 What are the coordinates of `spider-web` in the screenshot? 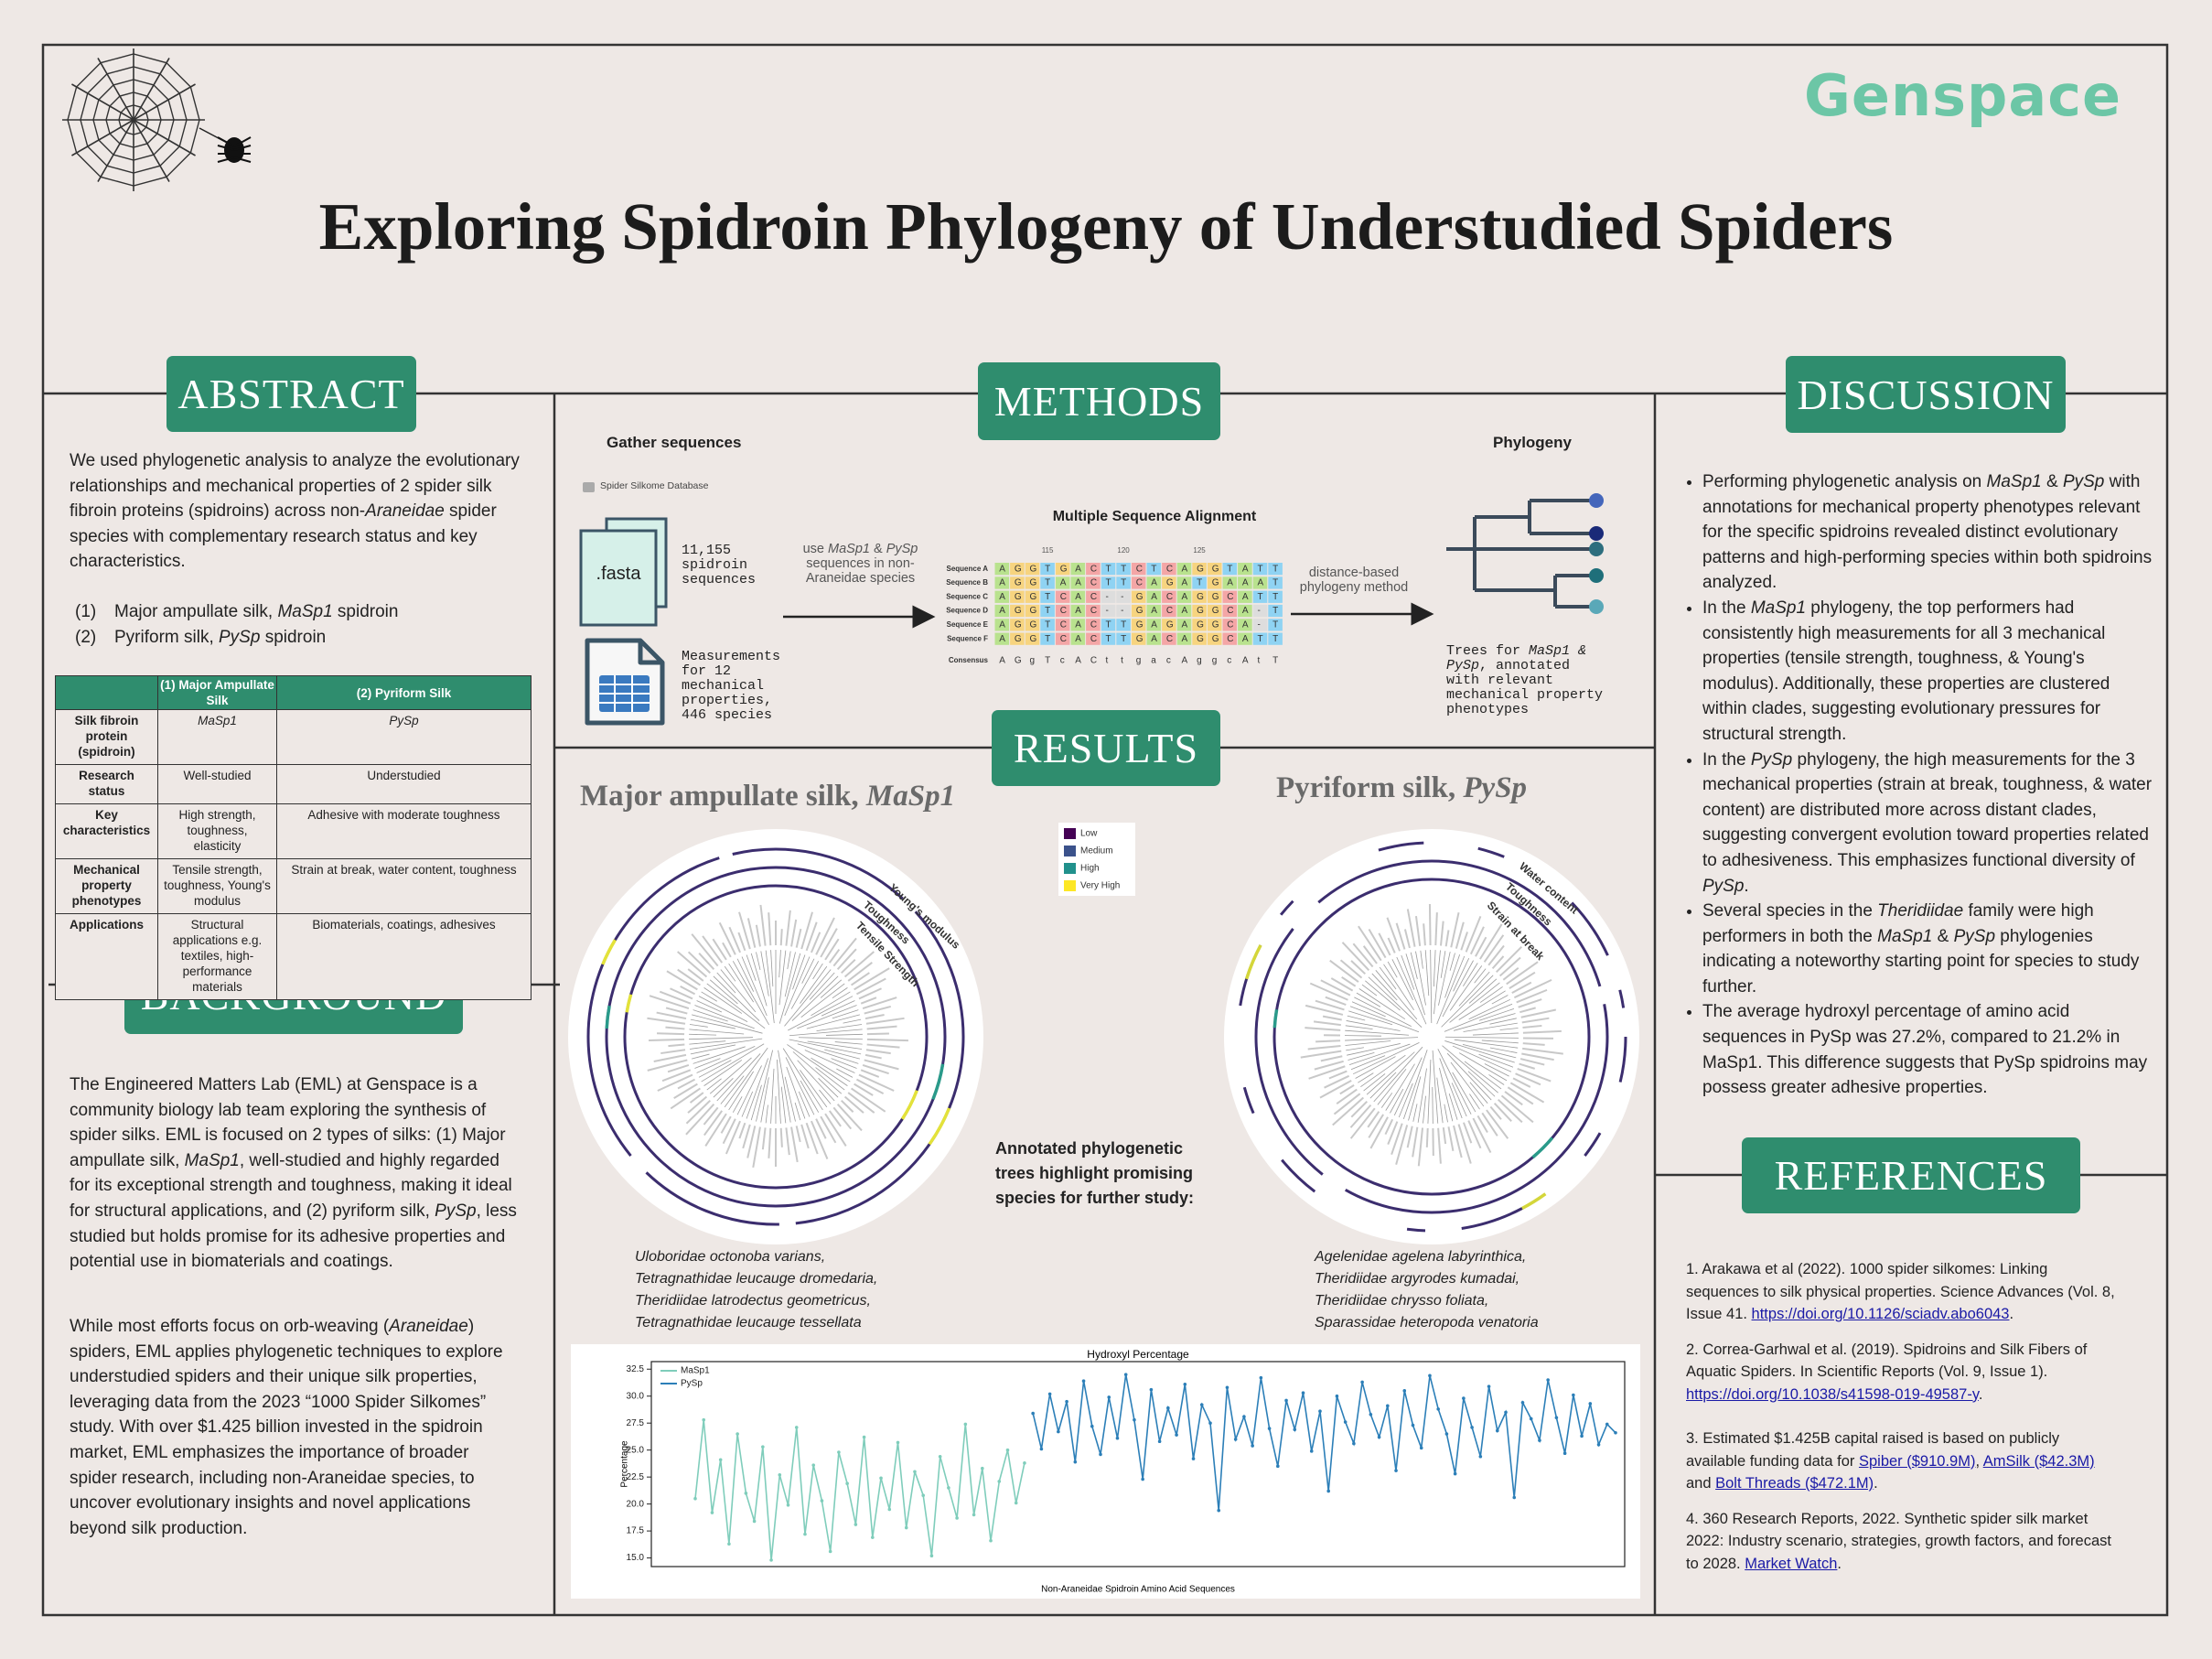 It's located at (157, 119).